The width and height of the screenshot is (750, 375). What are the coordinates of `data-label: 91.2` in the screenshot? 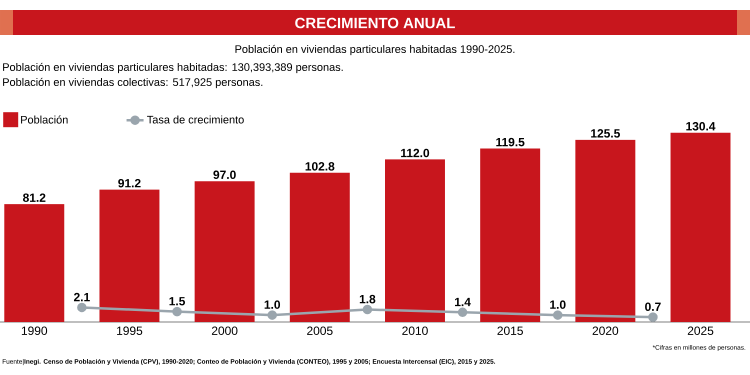 It's located at (129, 183).